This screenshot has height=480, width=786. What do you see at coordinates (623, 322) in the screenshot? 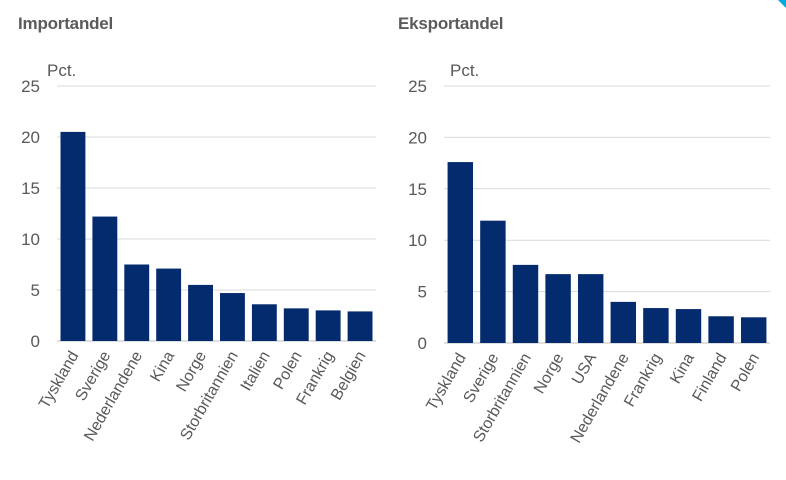
I see `export-bar-nederlandene` at bounding box center [623, 322].